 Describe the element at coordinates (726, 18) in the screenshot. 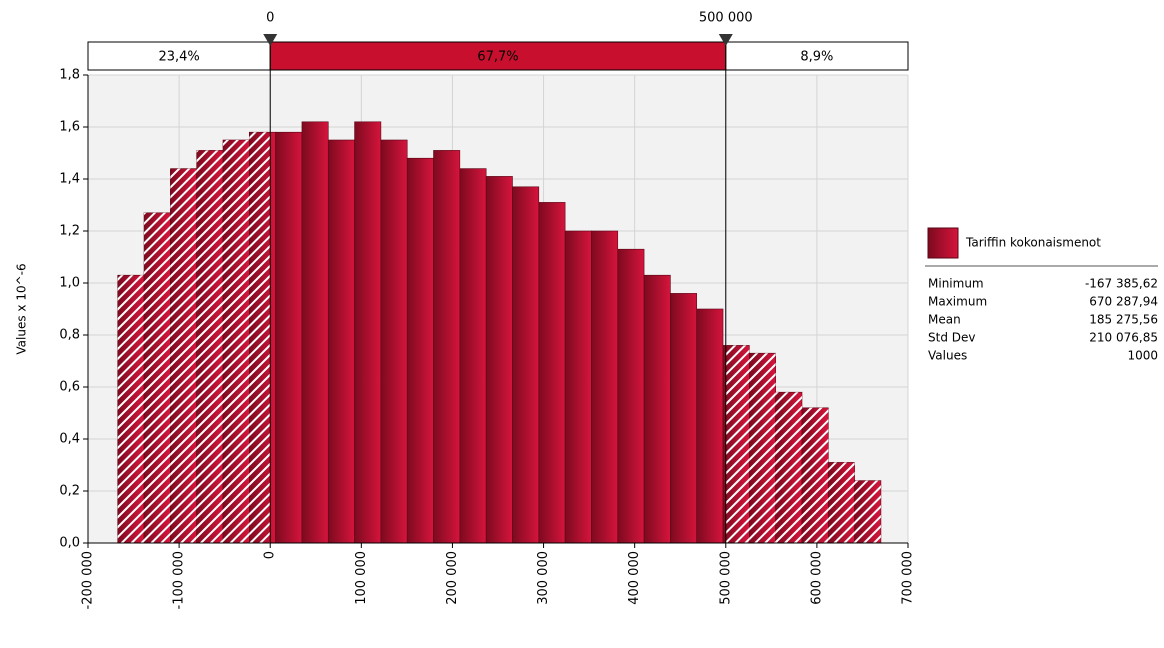

I see `marker-label: 500 000` at that location.